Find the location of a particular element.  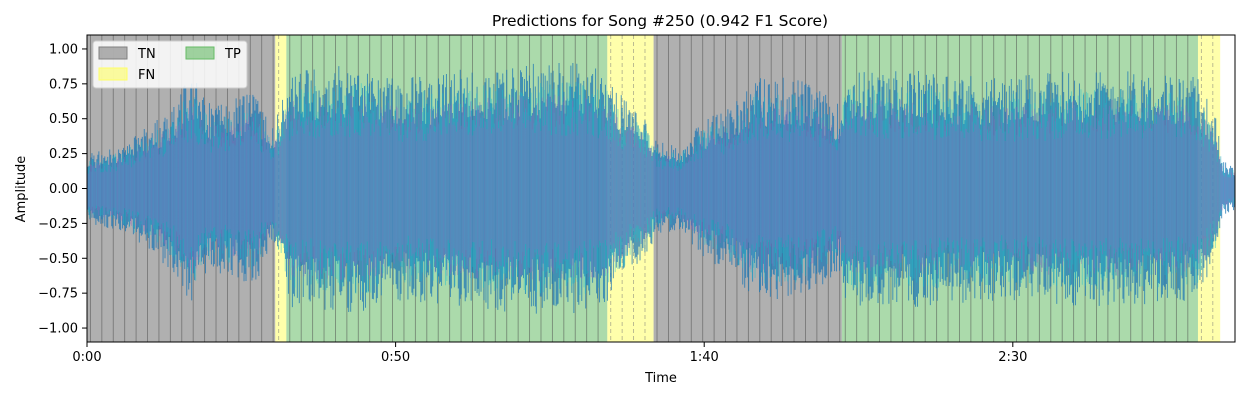

x-axis: 0:00 0:50 1:40 2:30 is located at coordinates (549, 353).